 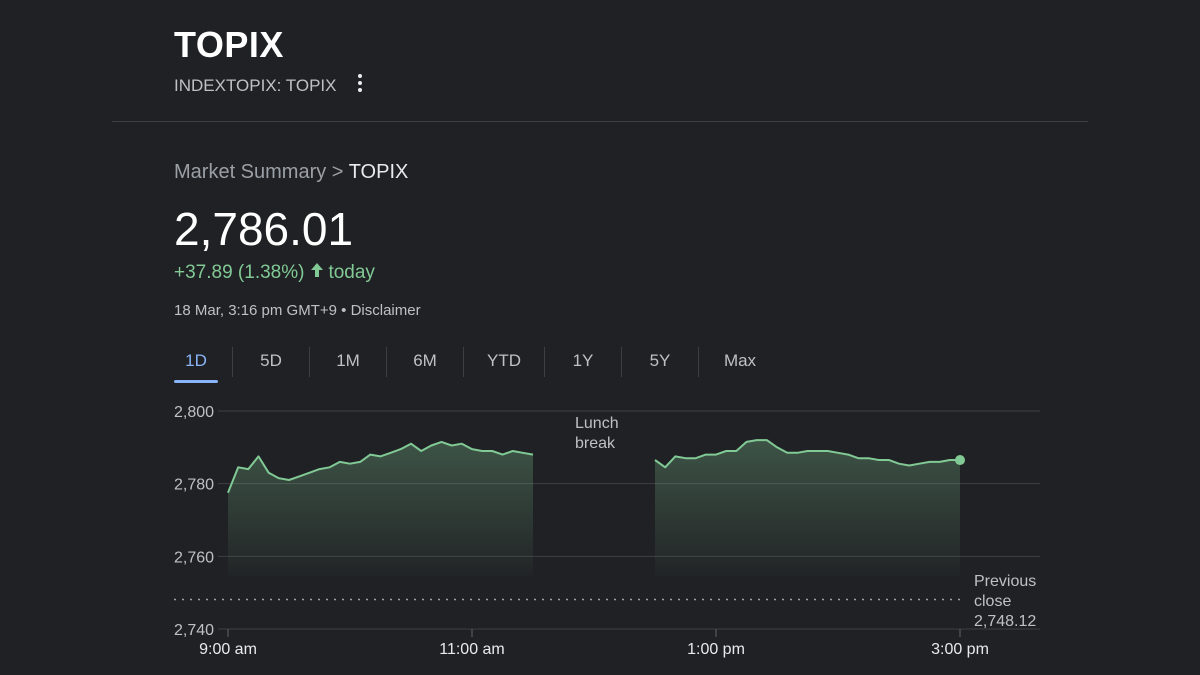 I want to click on breadcrumb: Market Summary > TOPIX, so click(x=291, y=172).